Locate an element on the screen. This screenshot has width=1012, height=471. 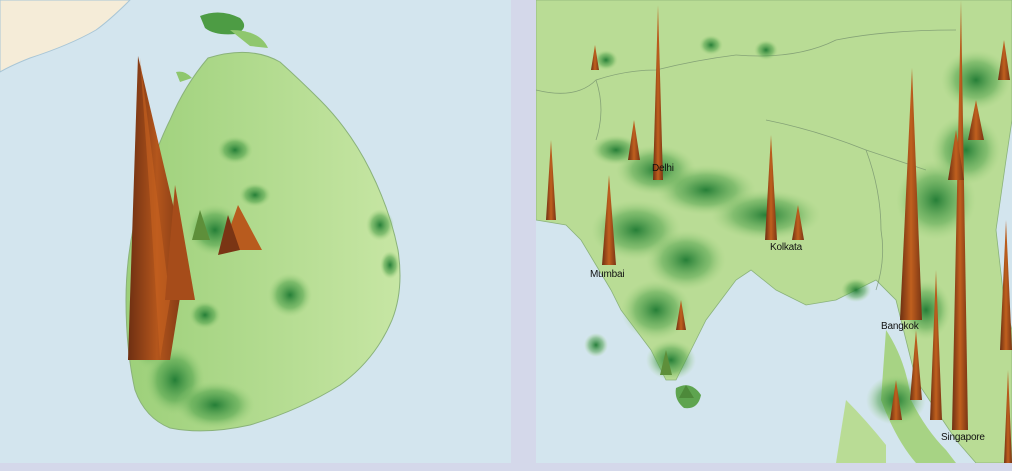
mumbai-spike is located at coordinates (609, 220).